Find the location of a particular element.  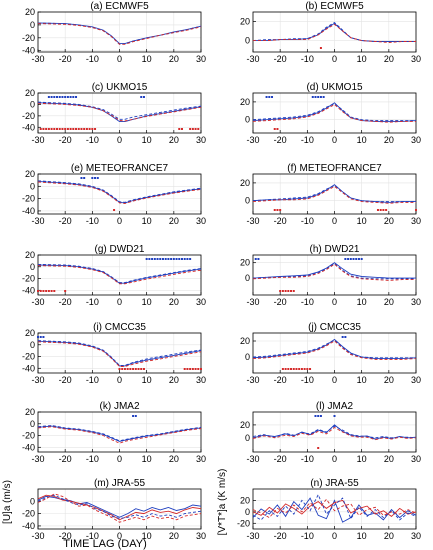

panel-m: -30 -20 -10 0 10 20 30 -40 -20 0 (m) JRA-55 is located at coordinates (114, 509).